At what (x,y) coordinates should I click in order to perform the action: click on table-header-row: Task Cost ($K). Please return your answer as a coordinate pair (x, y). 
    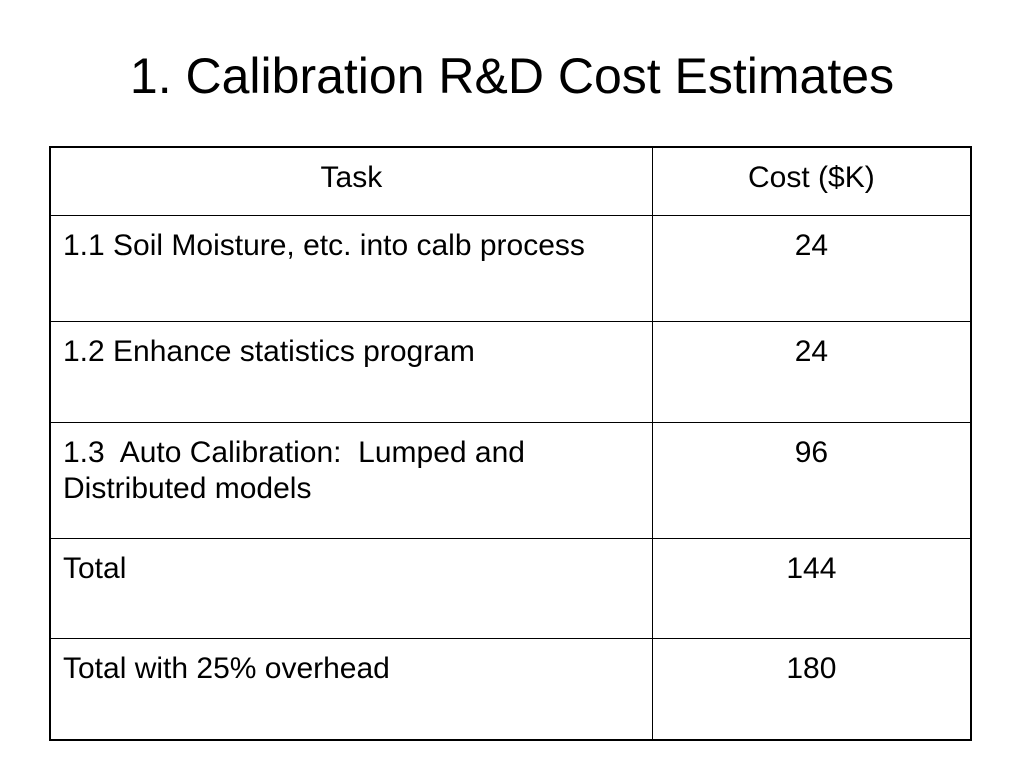
    Looking at the image, I should click on (510, 181).